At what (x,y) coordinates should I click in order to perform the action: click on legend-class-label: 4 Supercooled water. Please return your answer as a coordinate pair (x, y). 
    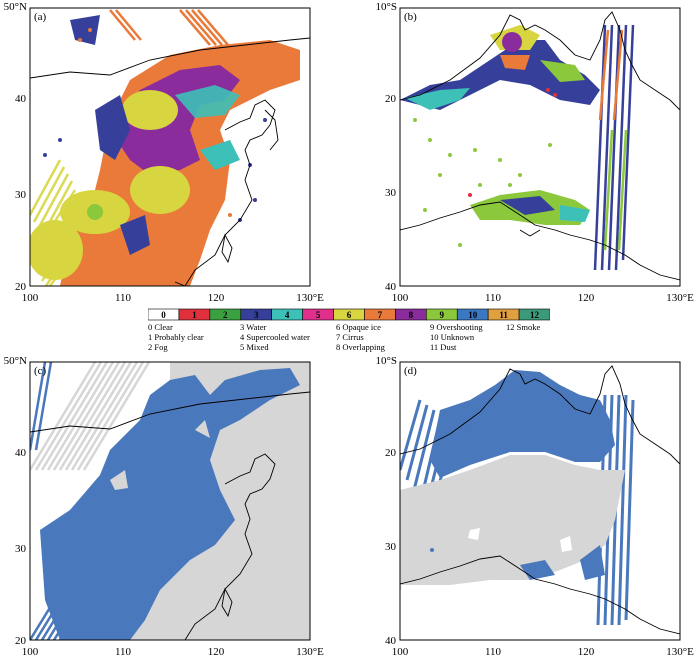
    Looking at the image, I should click on (275, 337).